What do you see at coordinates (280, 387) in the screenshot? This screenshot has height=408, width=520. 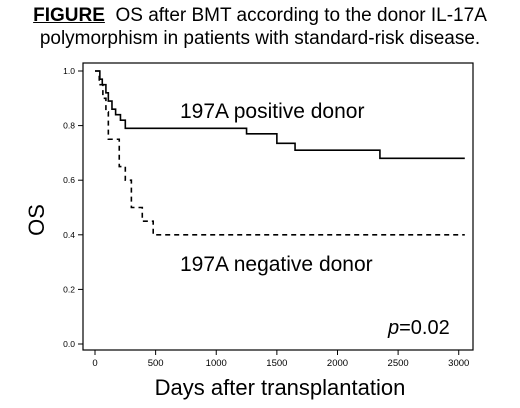 I see `x-axis-label: Days after transplantation` at bounding box center [280, 387].